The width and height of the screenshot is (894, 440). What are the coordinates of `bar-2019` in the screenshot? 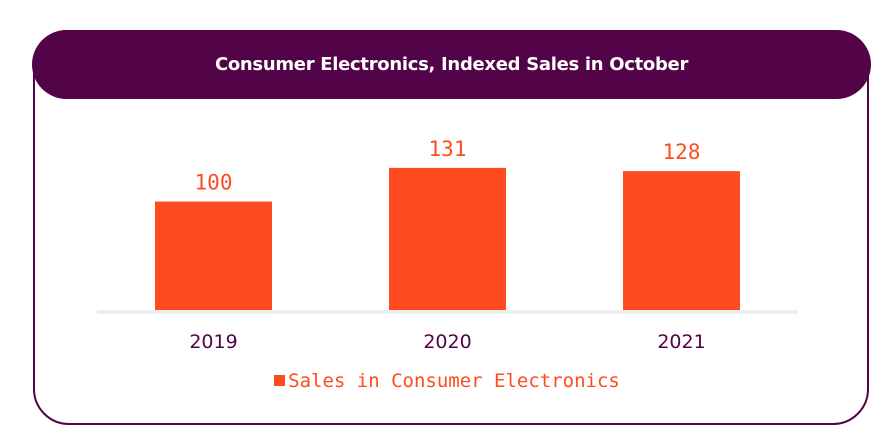 It's located at (213, 255).